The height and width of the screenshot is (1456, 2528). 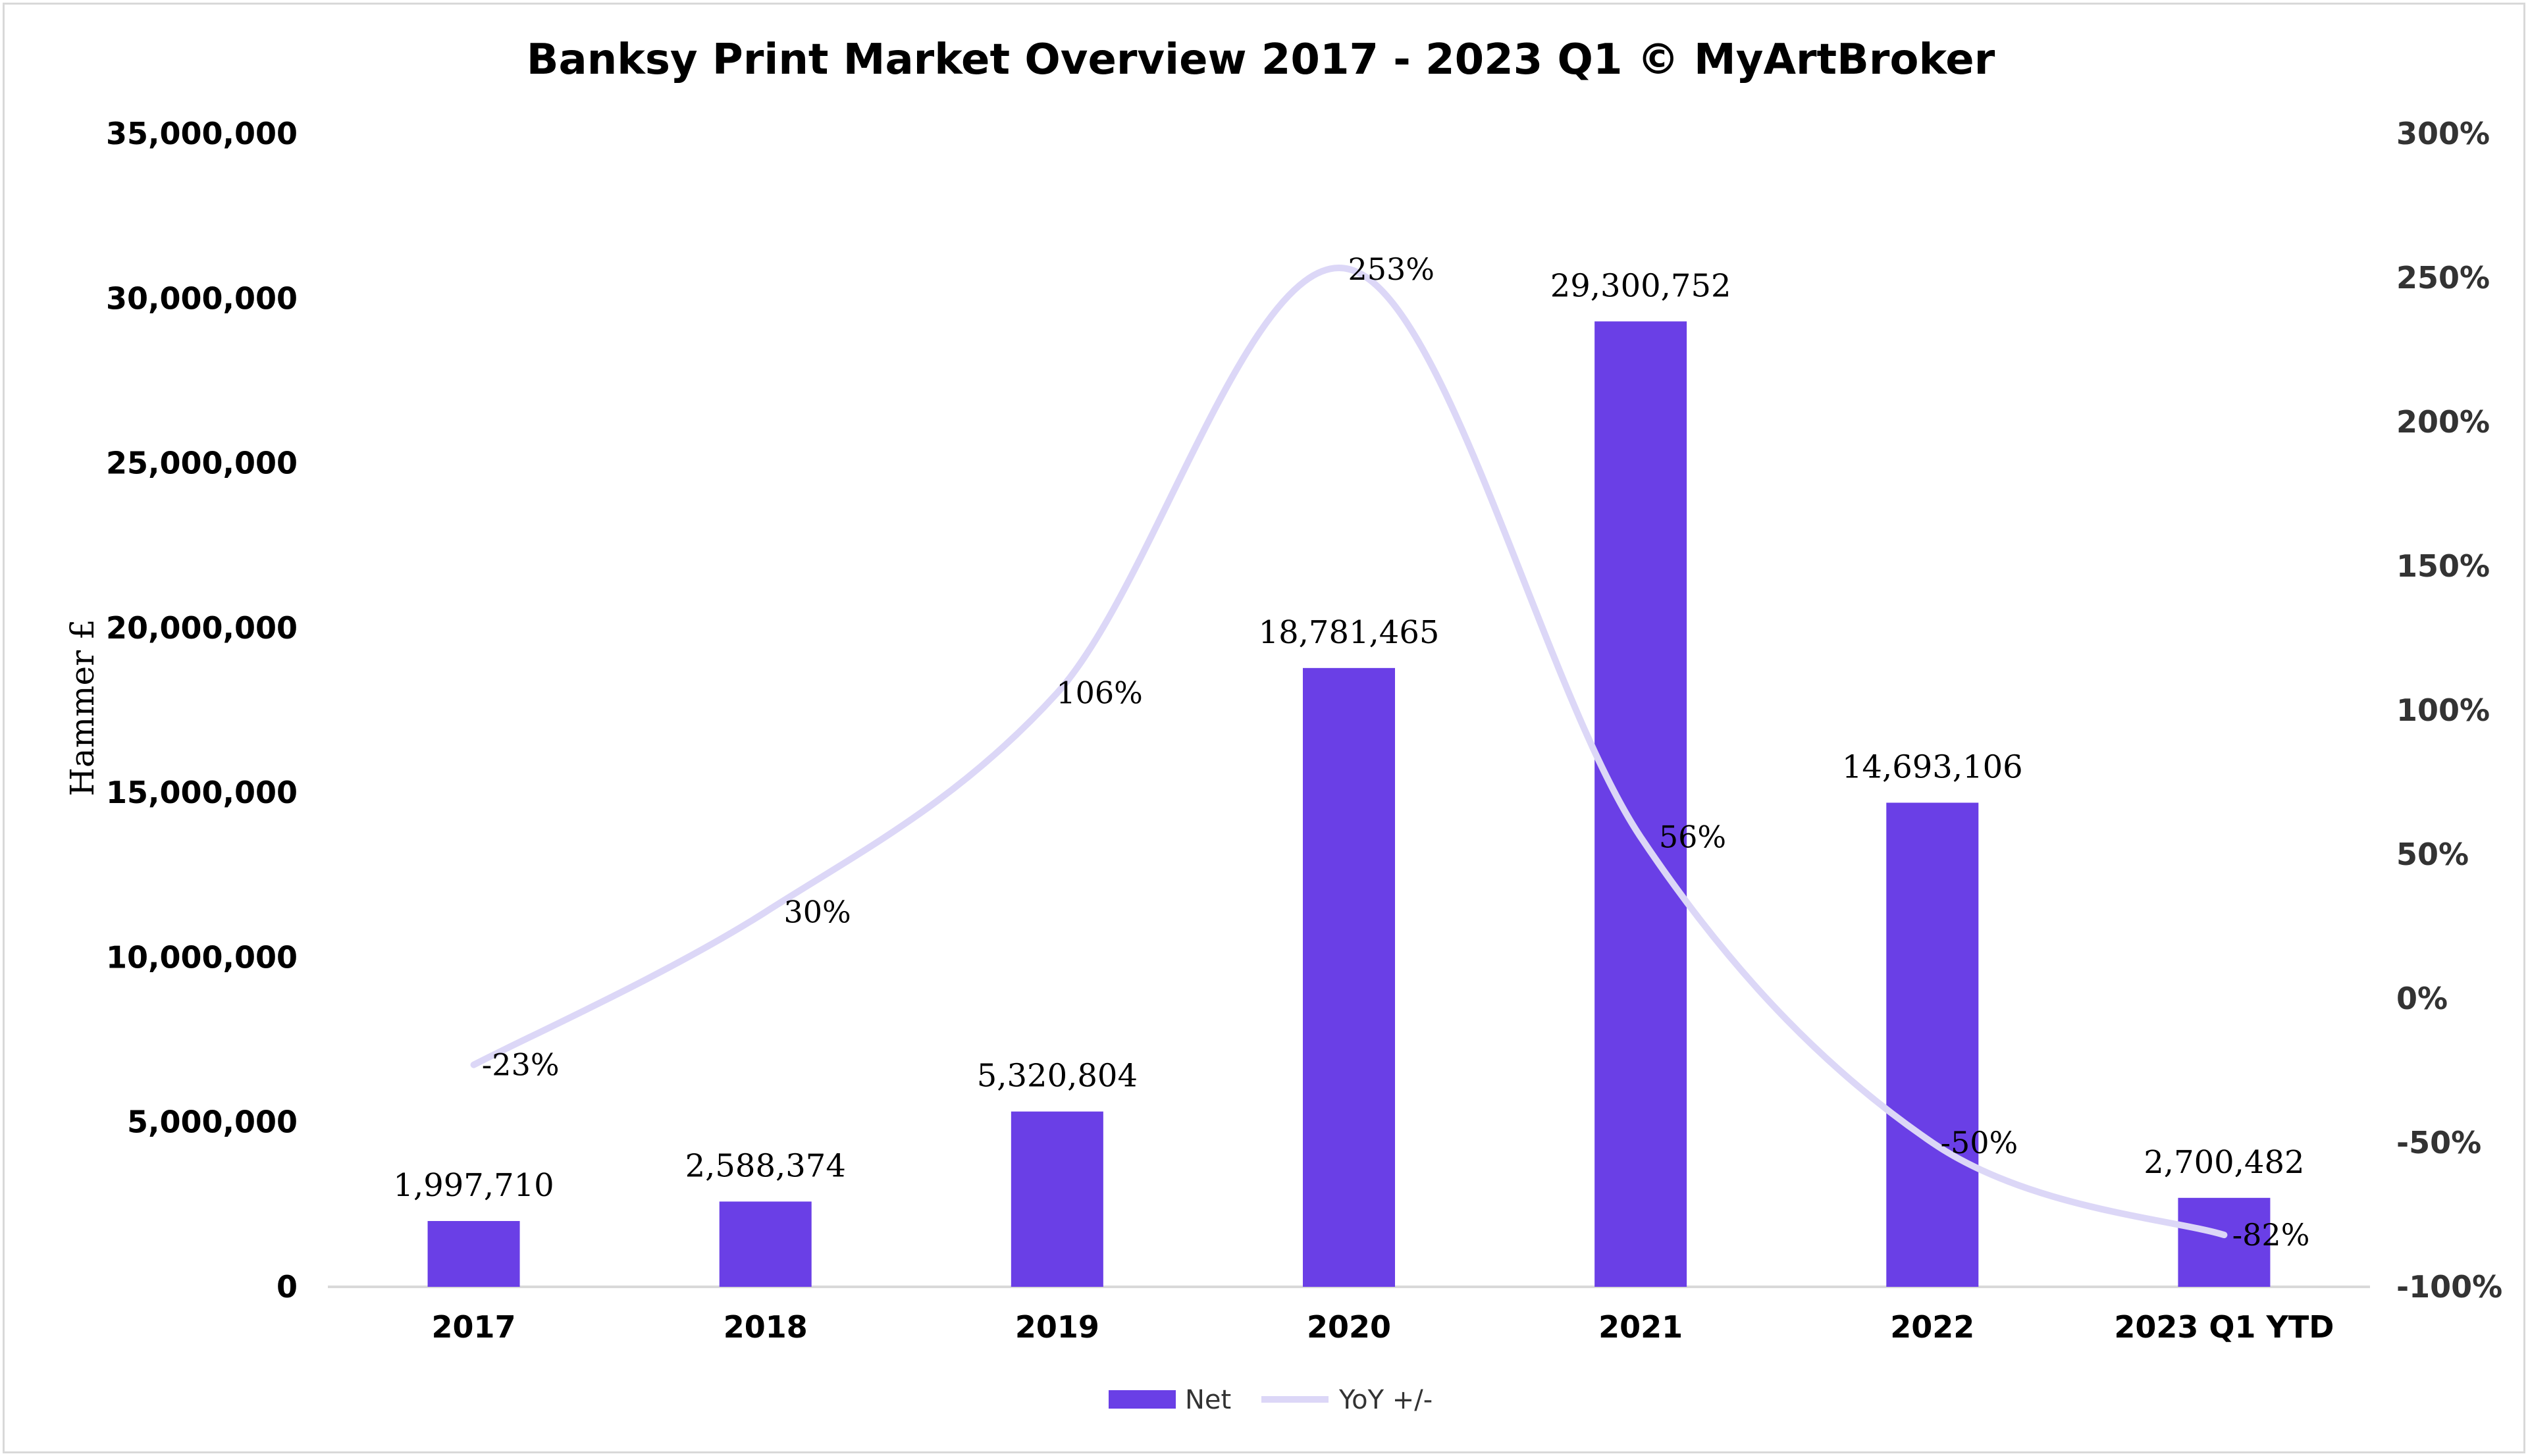 I want to click on right-axis-tick-label: 150%, so click(x=2443, y=566).